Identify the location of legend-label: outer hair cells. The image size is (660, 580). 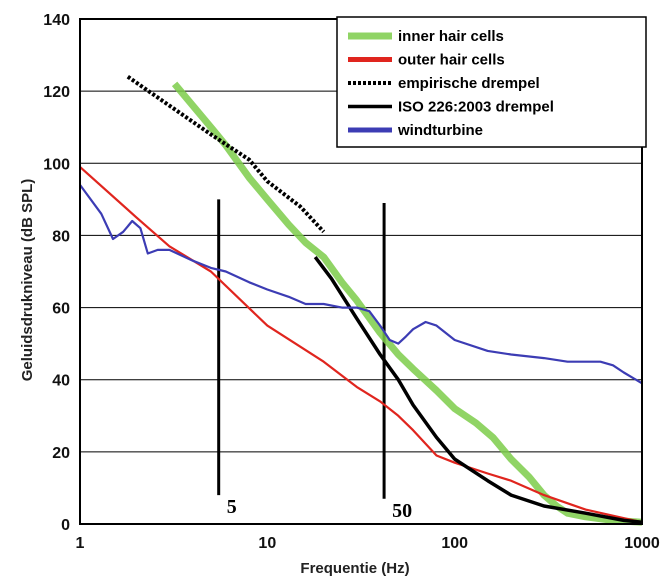
(451, 60).